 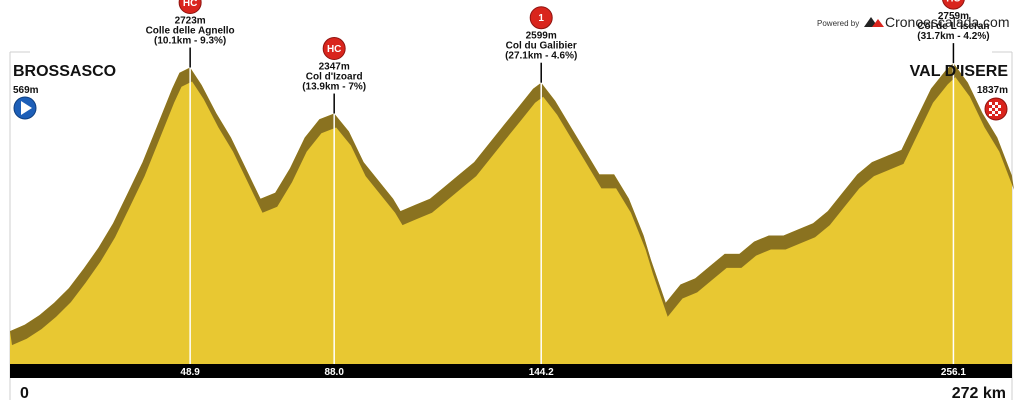 I want to click on category-label-3: 1, so click(x=541, y=18).